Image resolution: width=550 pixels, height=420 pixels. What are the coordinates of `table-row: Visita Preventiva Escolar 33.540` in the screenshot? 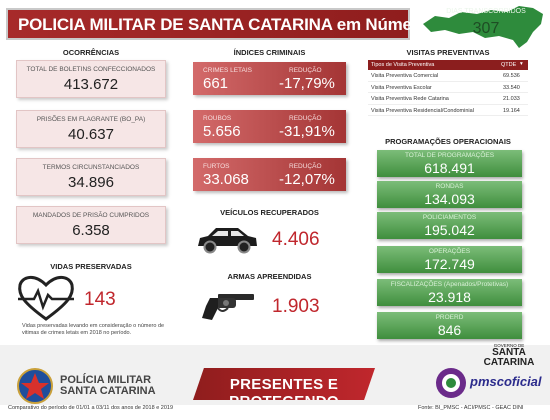 It's located at (448, 87).